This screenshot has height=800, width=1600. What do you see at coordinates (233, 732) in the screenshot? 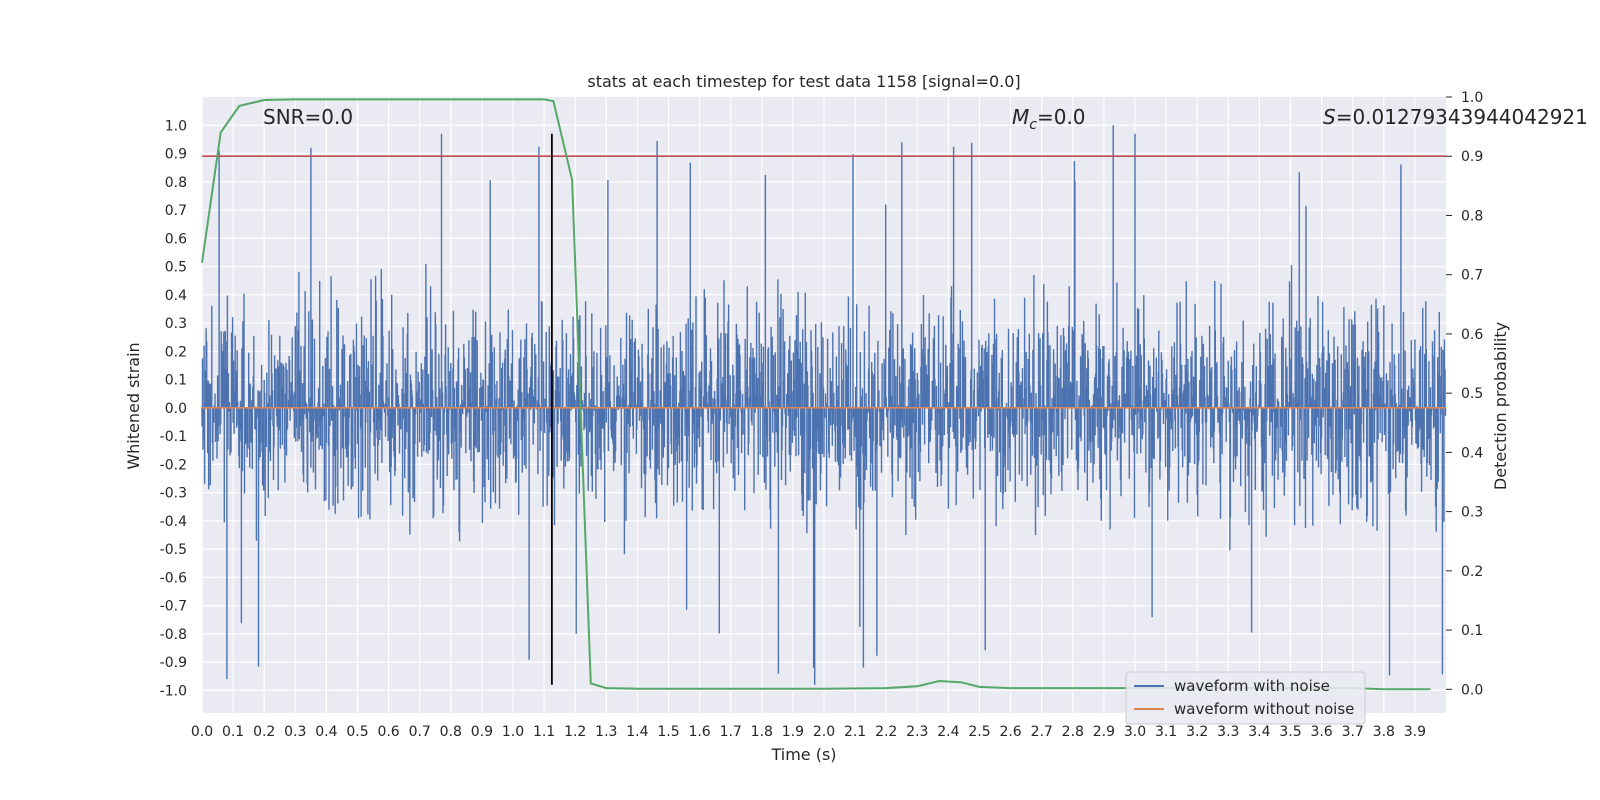
I see `x-tick-label: 0.1` at bounding box center [233, 732].